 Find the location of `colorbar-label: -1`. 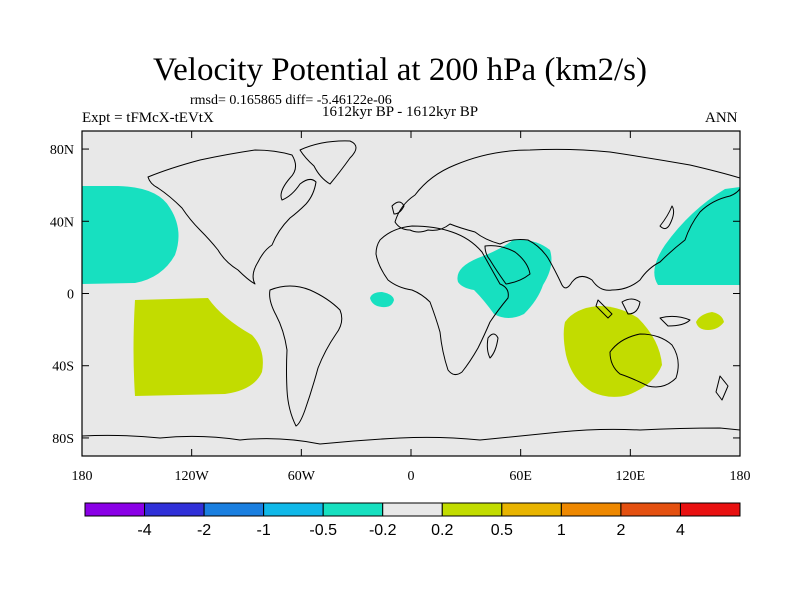

colorbar-label: -1 is located at coordinates (264, 530).